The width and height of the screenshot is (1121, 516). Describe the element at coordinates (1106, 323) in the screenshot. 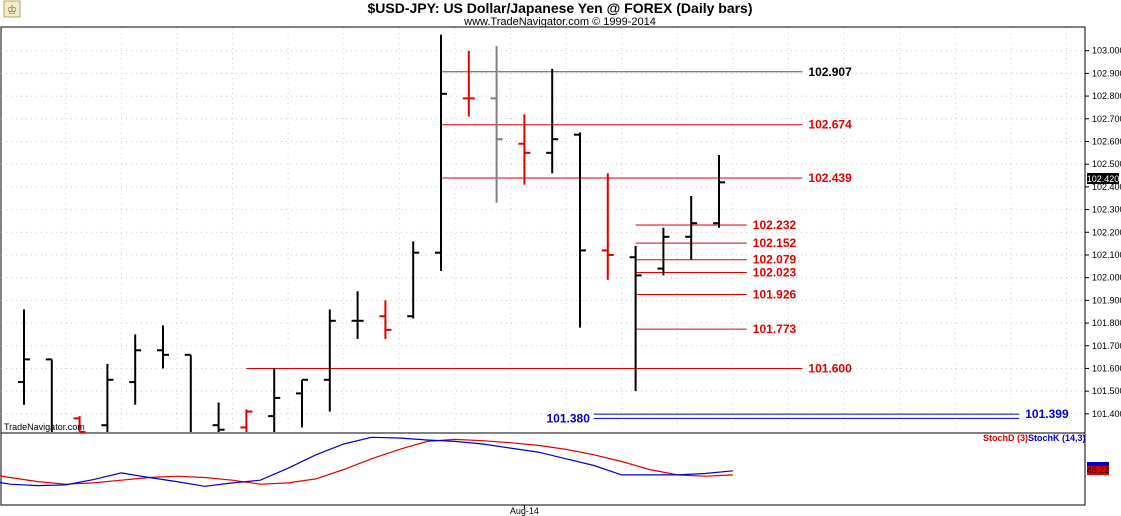

I see `y-tick-label: 101.800` at that location.